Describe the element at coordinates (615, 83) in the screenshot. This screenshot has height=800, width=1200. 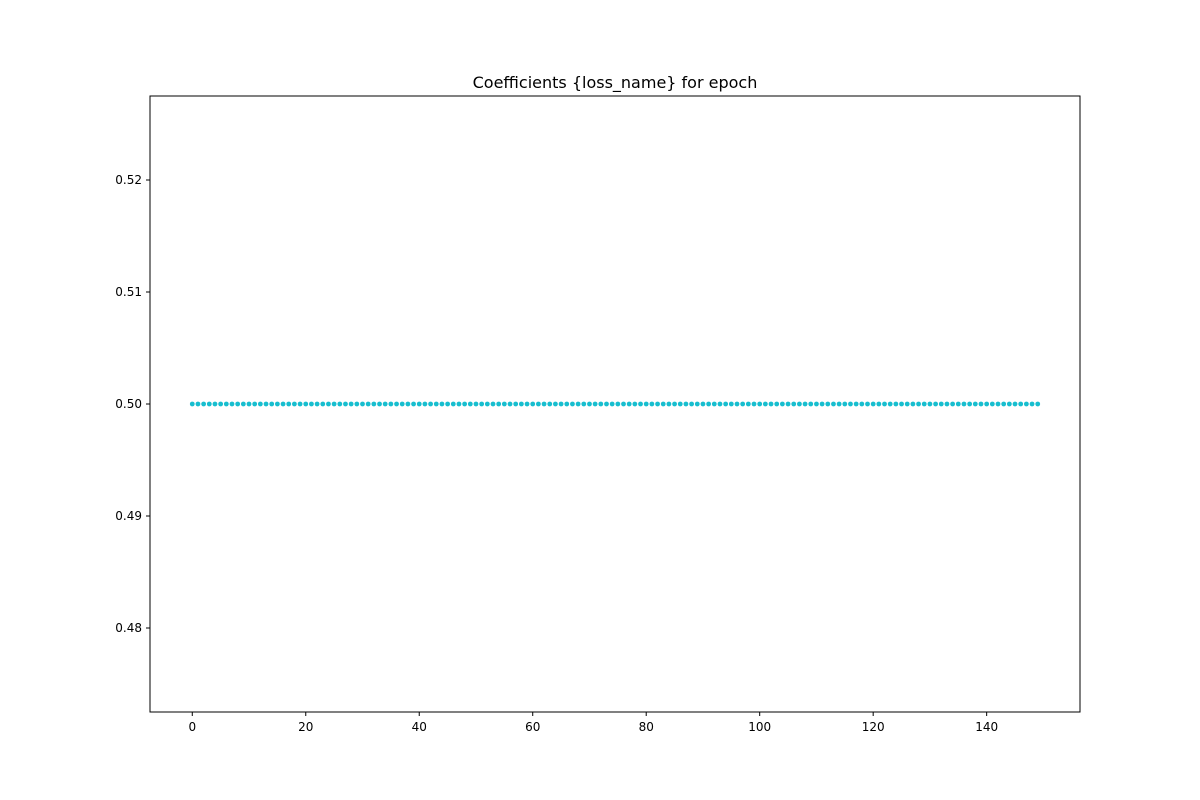
I see `chart-title: Coefficients {loss_name} for epoch` at that location.